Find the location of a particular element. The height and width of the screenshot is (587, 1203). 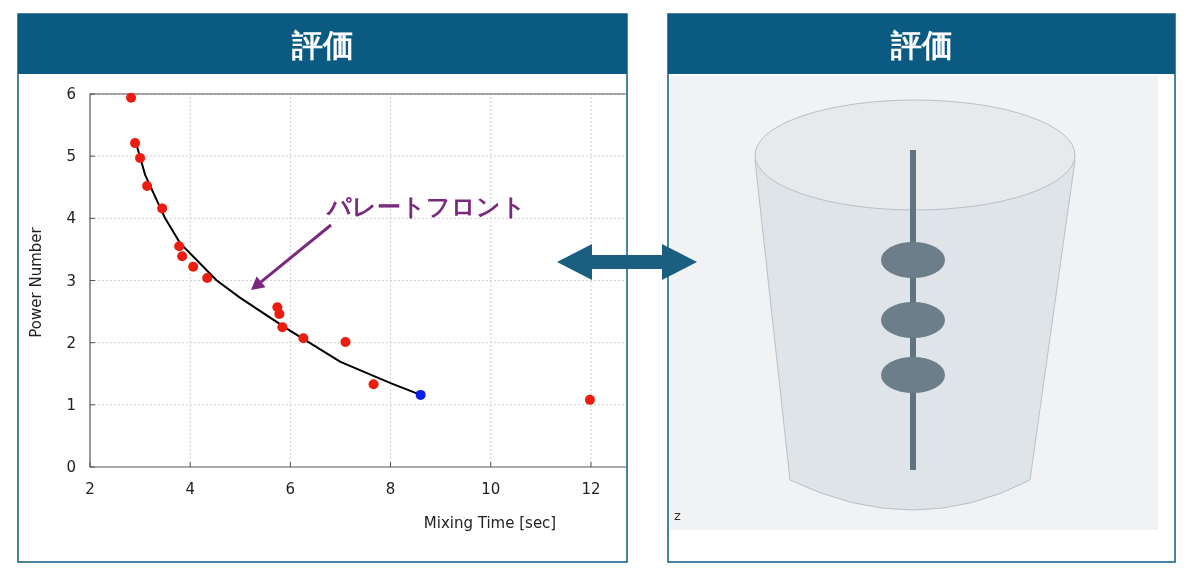

x-tick-label: 10 is located at coordinates (491, 489).